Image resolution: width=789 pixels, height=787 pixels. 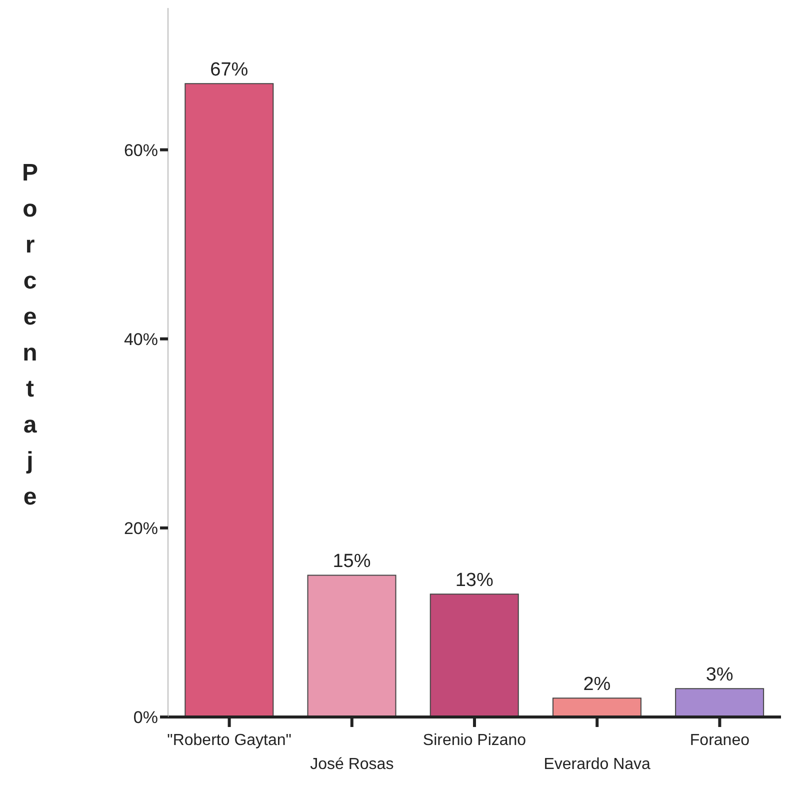 What do you see at coordinates (351, 561) in the screenshot?
I see `data-label: 15%` at bounding box center [351, 561].